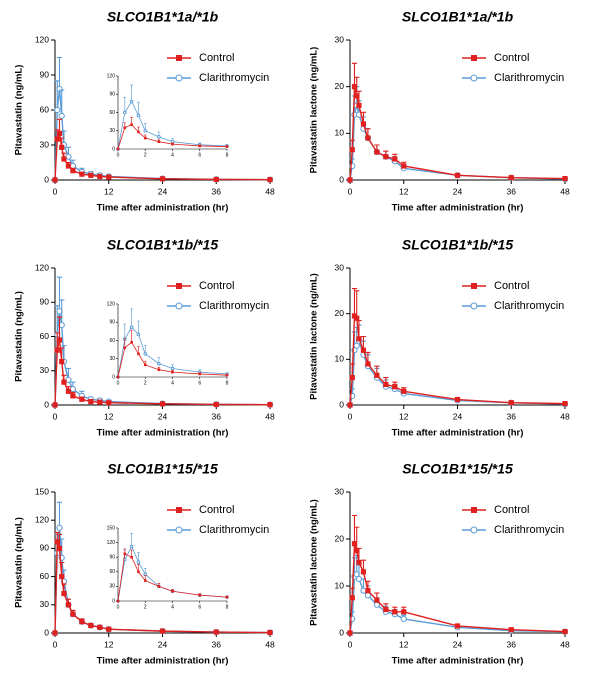 The width and height of the screenshot is (593, 679). Describe the element at coordinates (112, 131) in the screenshot. I see `inset-y-tick-label: 30` at that location.